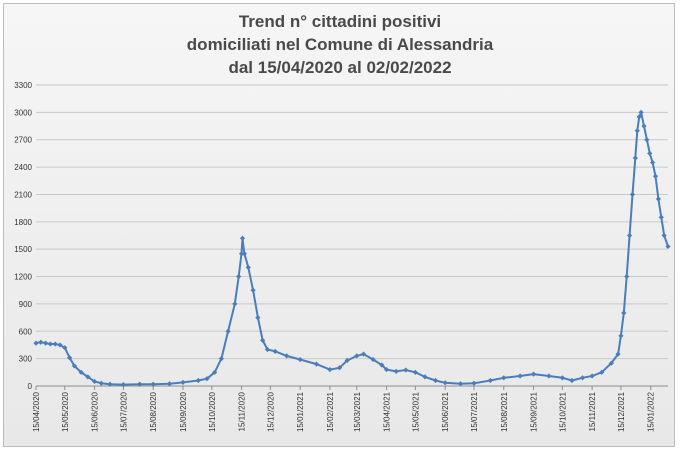 The width and height of the screenshot is (680, 452). What do you see at coordinates (23, 277) in the screenshot?
I see `y-tick-label: 1200` at bounding box center [23, 277].